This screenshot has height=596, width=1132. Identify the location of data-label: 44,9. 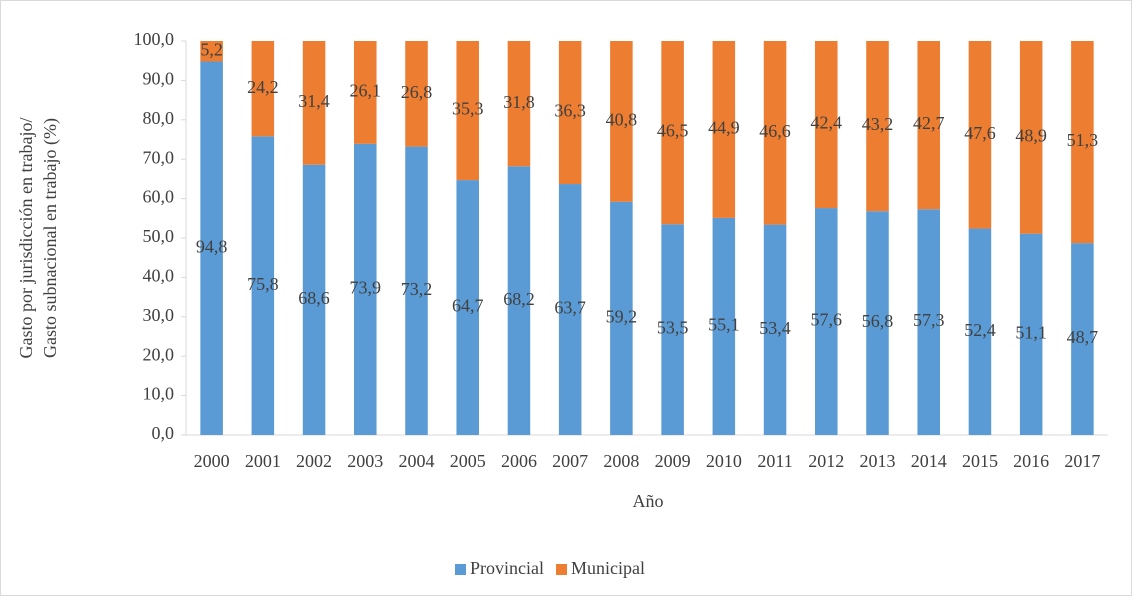
(724, 128).